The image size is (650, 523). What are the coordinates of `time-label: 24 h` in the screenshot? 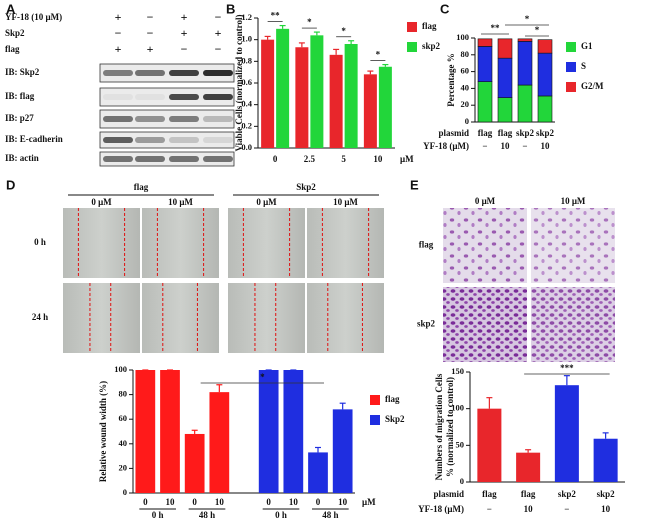 It's located at (40, 317).